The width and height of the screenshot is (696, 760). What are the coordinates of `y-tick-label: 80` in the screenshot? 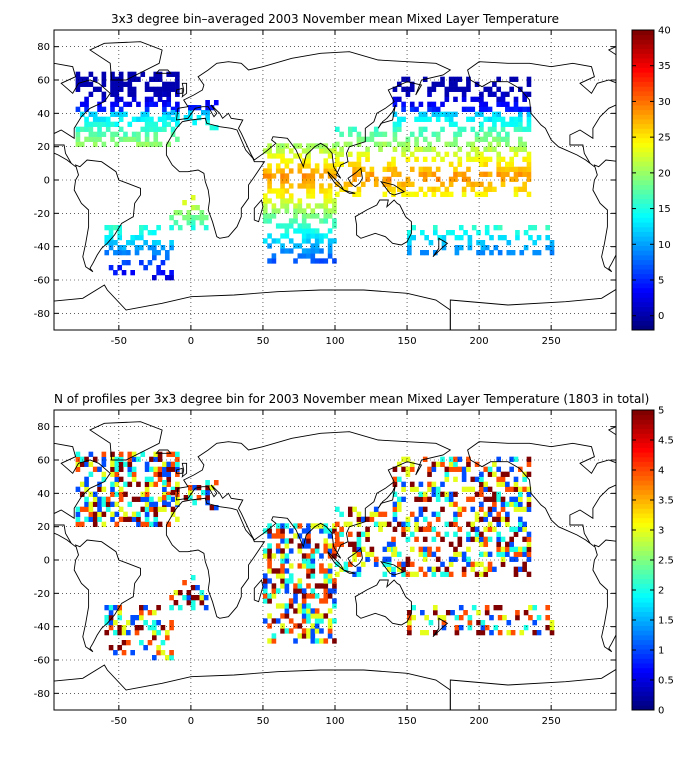 It's located at (43, 427).